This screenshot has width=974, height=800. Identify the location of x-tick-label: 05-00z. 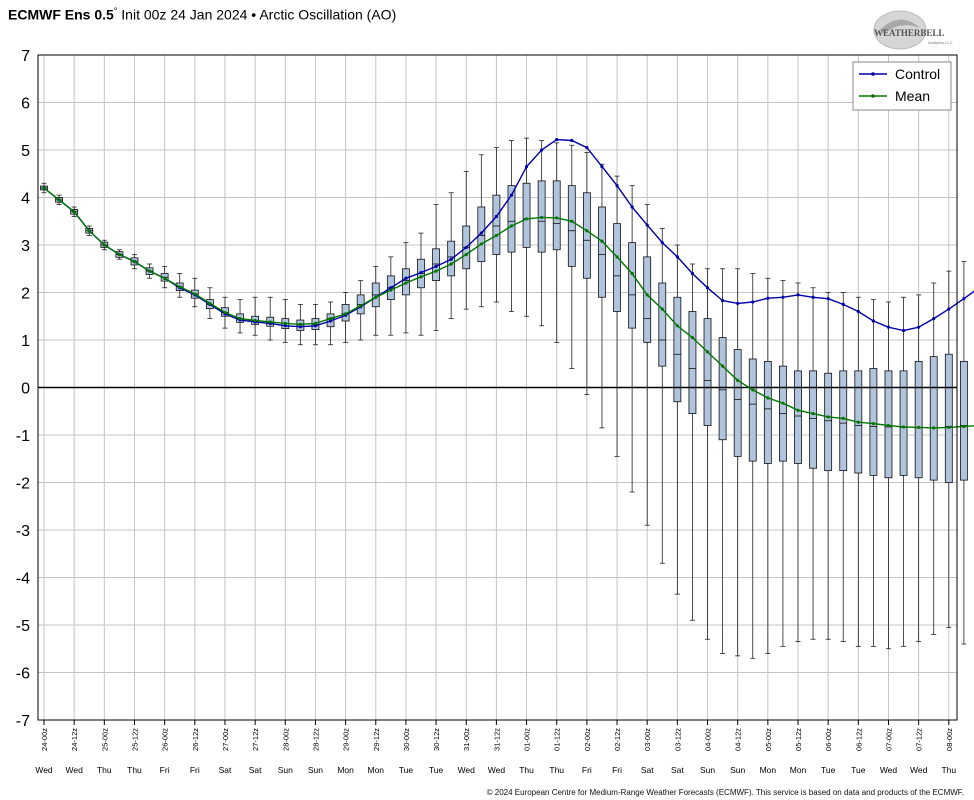
(768, 739).